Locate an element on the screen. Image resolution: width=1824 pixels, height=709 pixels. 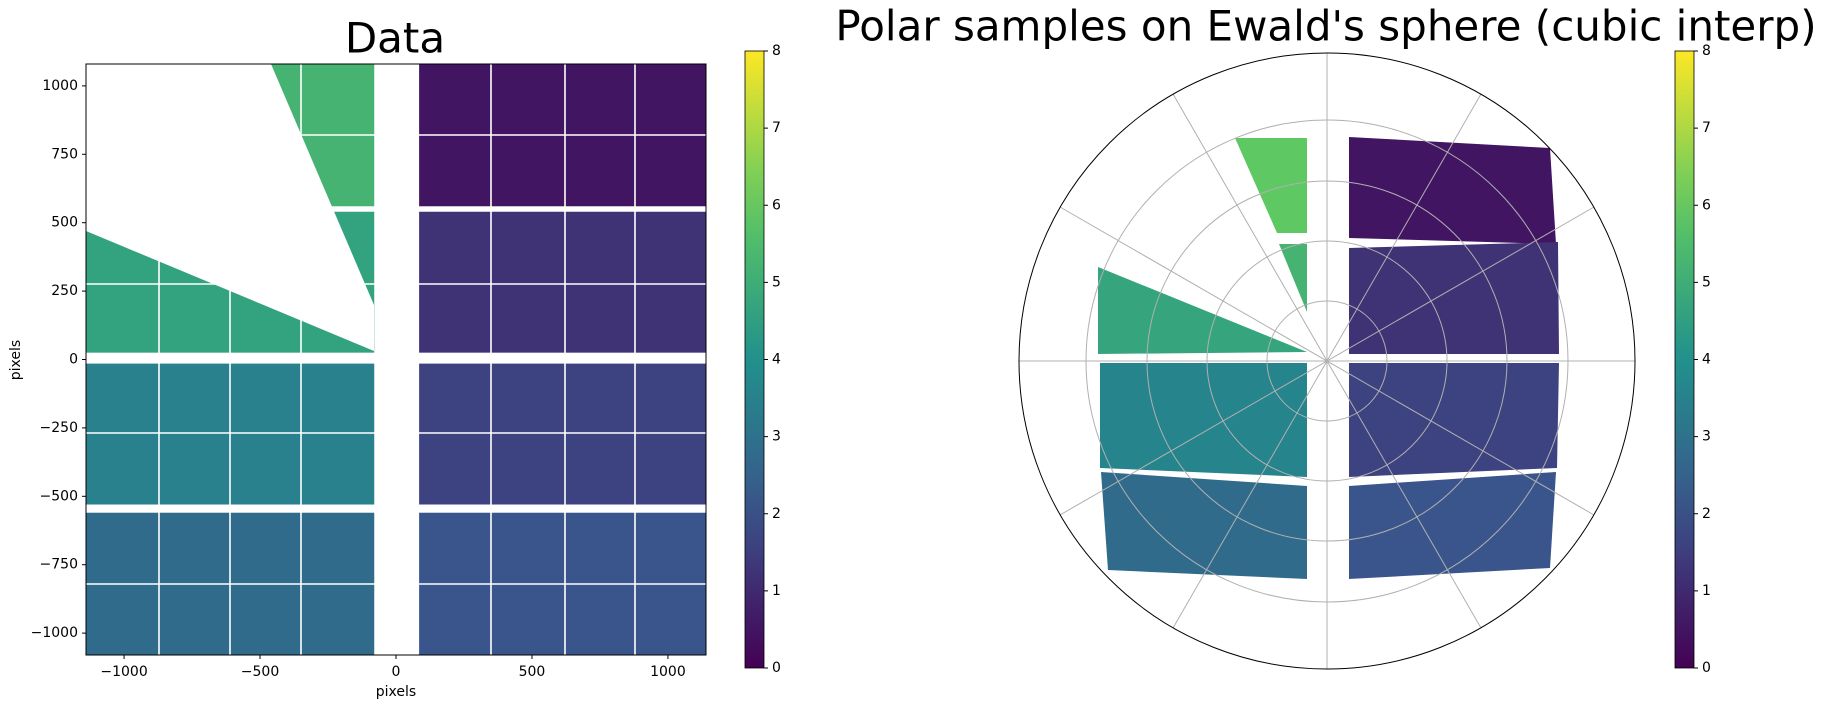
y-tick-label: 500 is located at coordinates (64, 223).